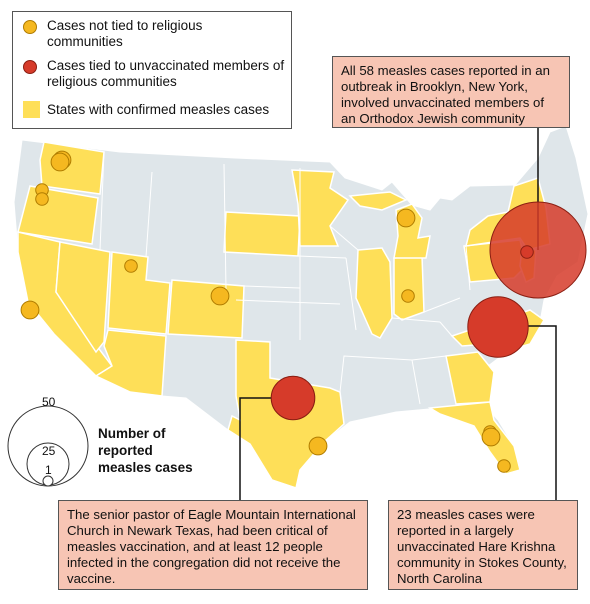 This screenshot has width=590, height=604. Describe the element at coordinates (48, 470) in the screenshot. I see `size-label-1: 1` at that location.